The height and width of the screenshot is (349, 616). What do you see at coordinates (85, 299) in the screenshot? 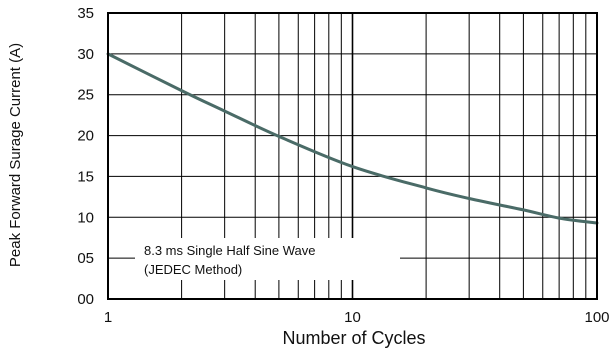
I see `y-tick-label: 00` at bounding box center [85, 299].